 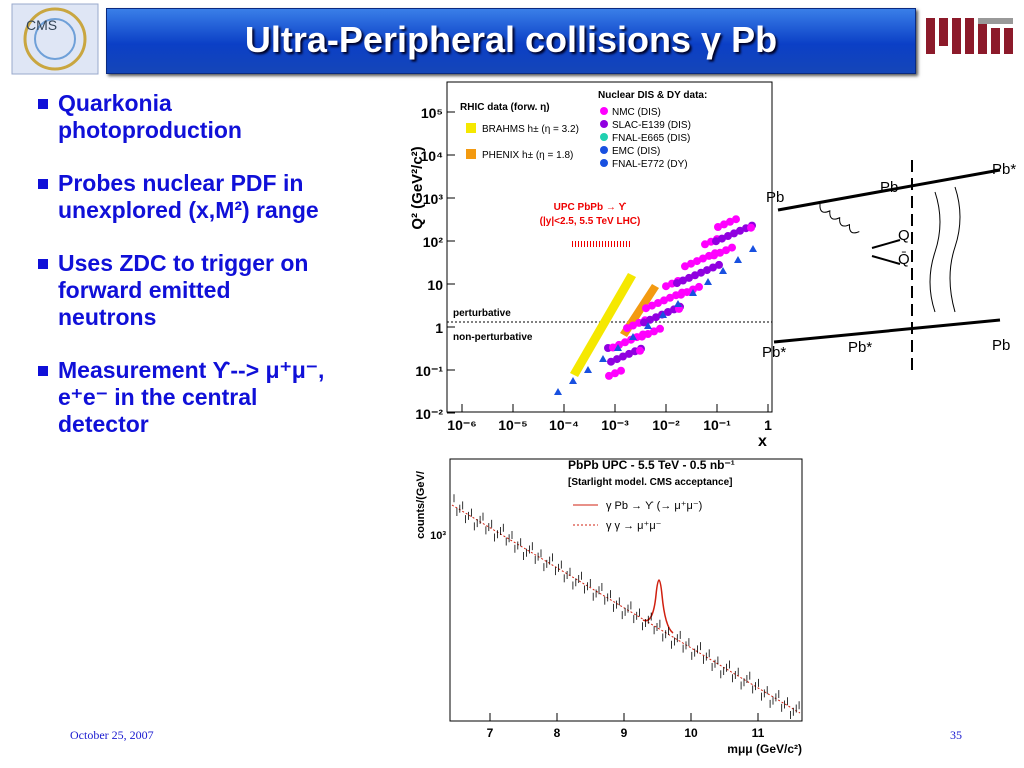 I want to click on y-tick-label: 10², so click(x=433, y=242).